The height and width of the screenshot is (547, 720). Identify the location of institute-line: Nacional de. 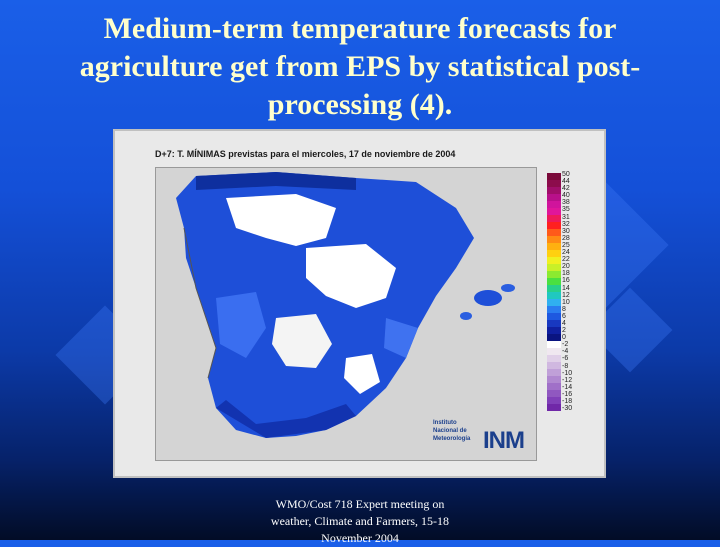
(450, 431).